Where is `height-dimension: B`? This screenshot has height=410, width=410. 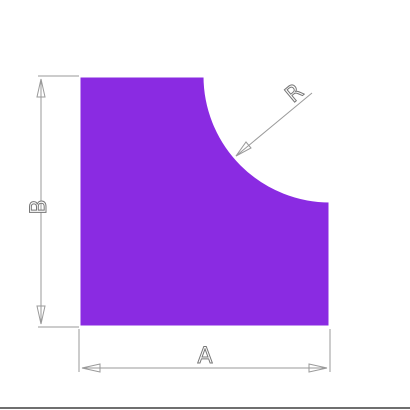 height-dimension: B is located at coordinates (53, 201).